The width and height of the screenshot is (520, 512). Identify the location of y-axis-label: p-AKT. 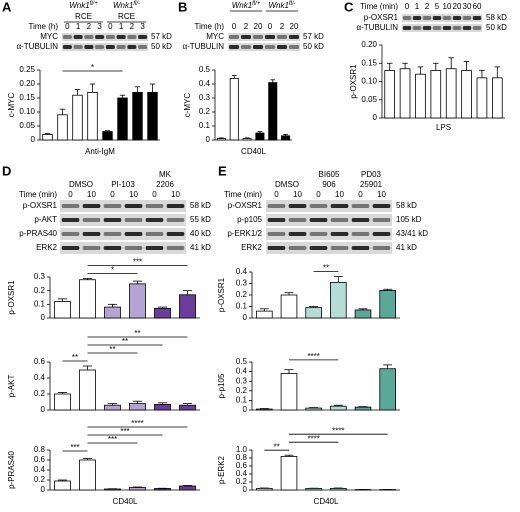
(11, 386).